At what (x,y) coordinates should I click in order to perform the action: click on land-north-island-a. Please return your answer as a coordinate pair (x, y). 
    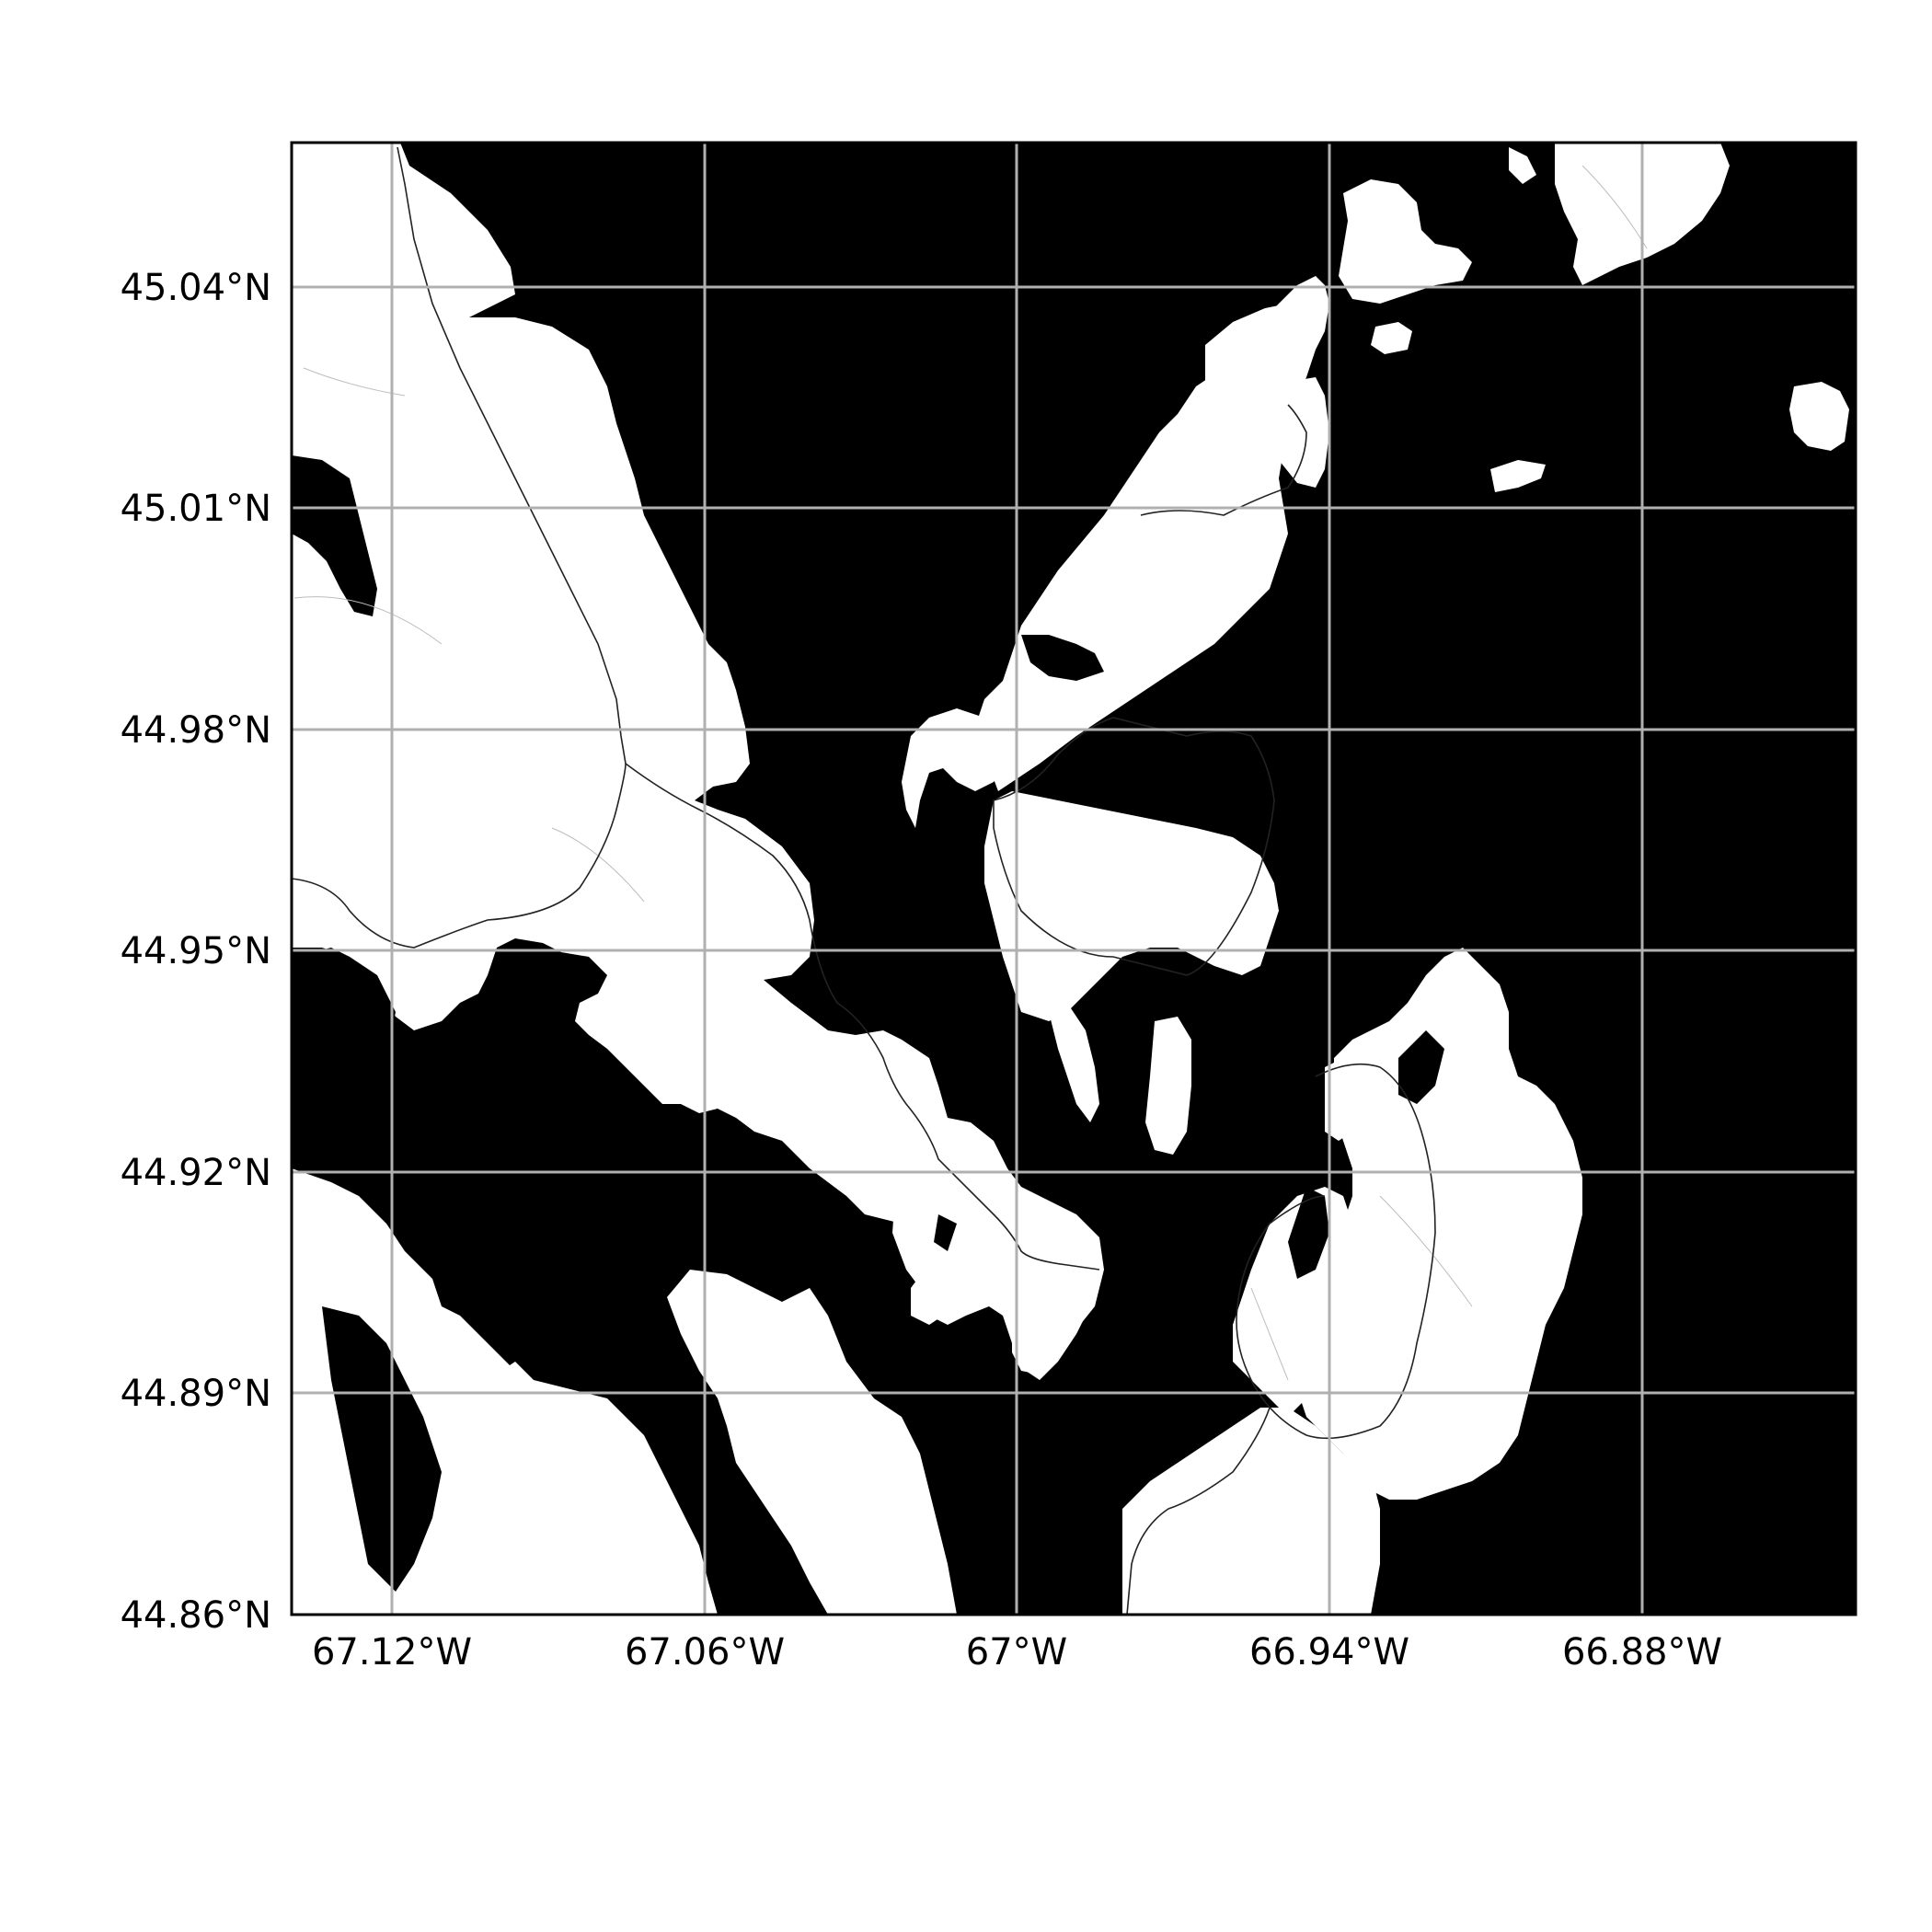
    Looking at the image, I should click on (1260, 350).